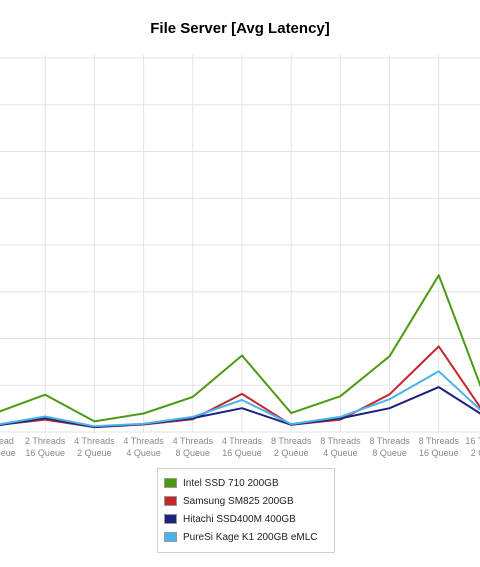  I want to click on legend-item: PureSi Kage K1 200GB eMLC, so click(246, 537).